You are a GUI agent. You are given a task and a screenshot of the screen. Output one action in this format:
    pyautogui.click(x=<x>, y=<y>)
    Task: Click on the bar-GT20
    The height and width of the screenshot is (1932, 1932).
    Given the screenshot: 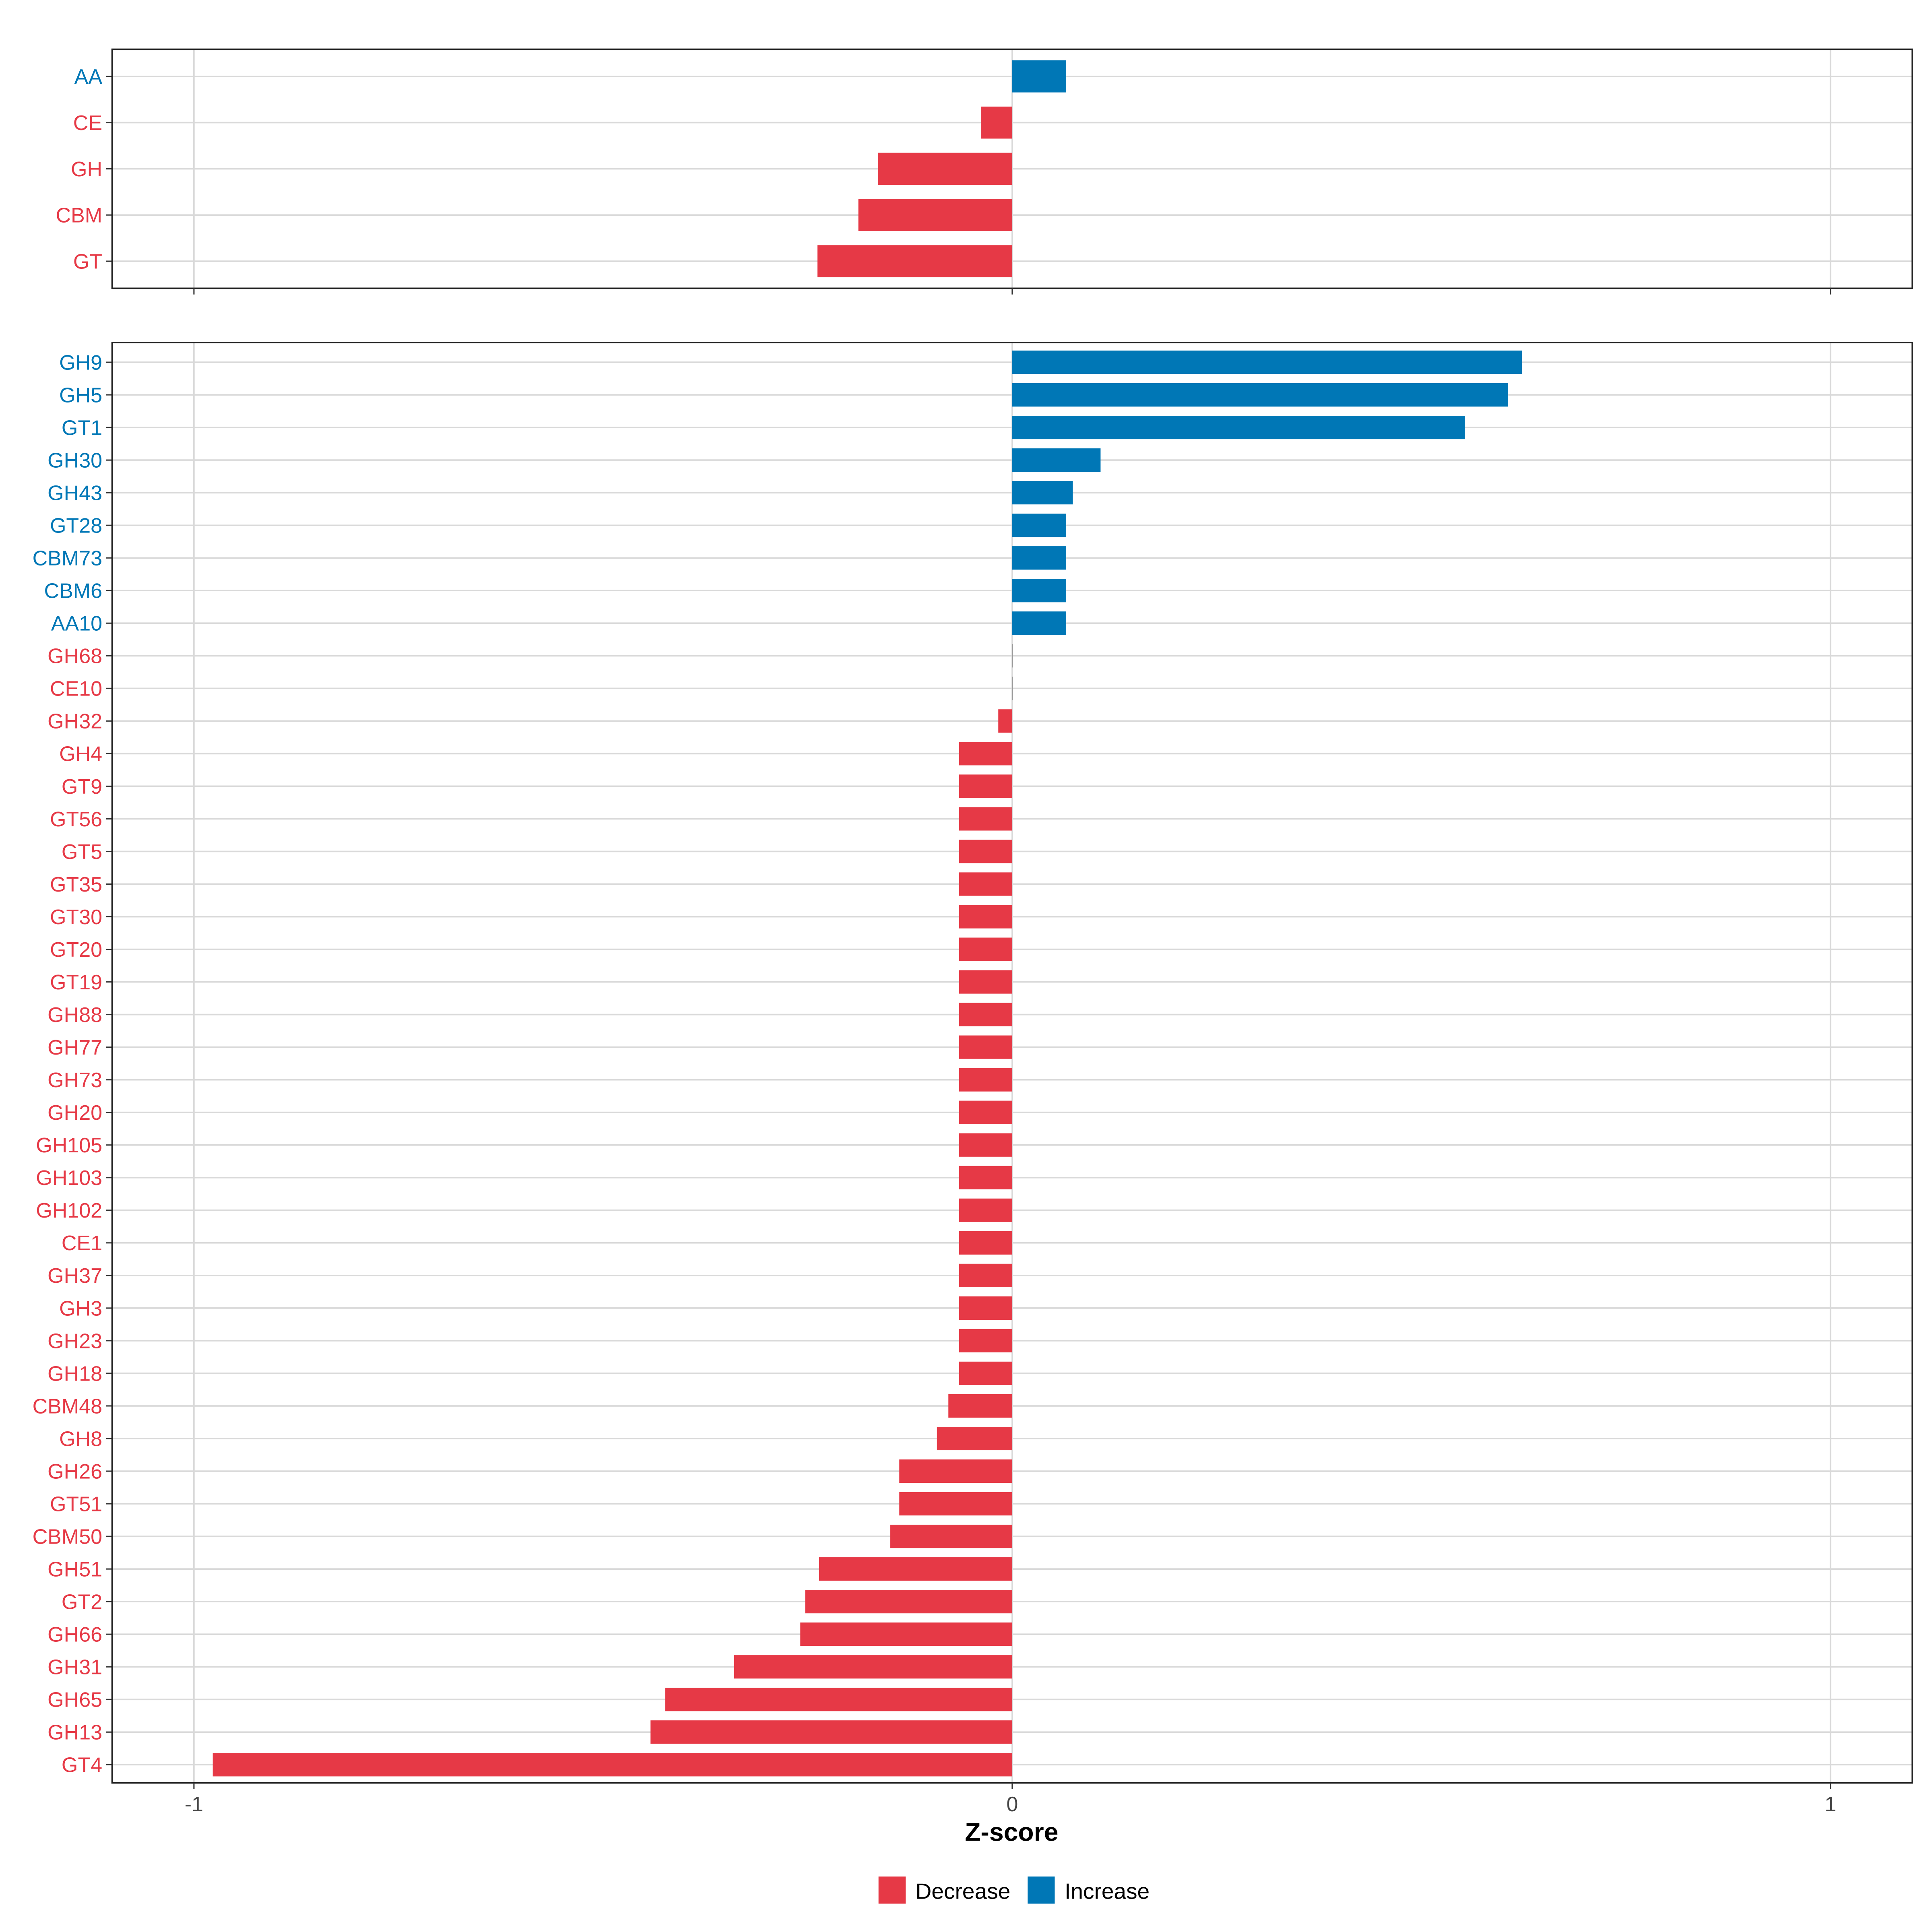 What is the action you would take?
    pyautogui.click(x=985, y=949)
    